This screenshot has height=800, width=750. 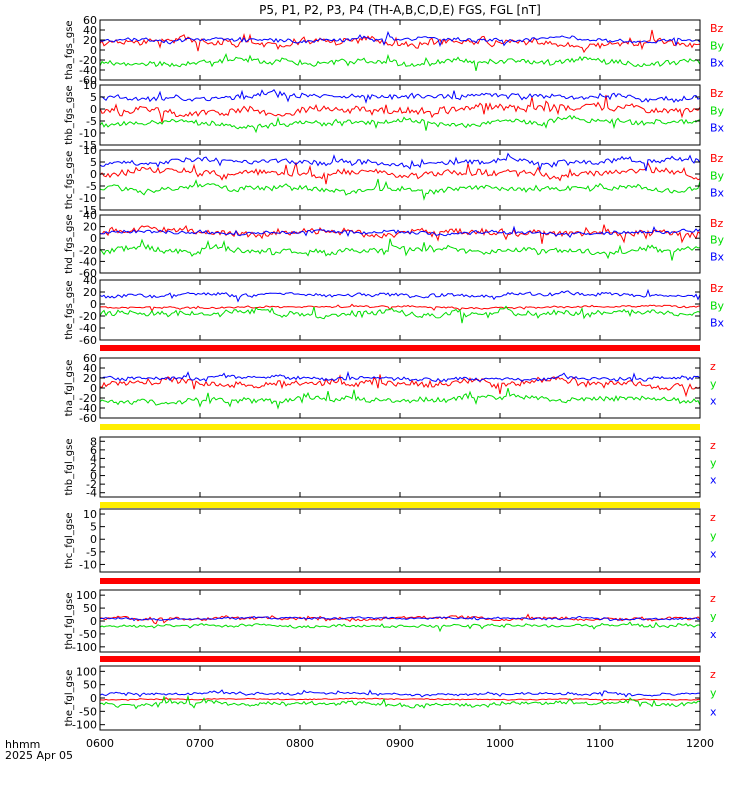 I want to click on y-tick-label: -50, so click(x=88, y=634).